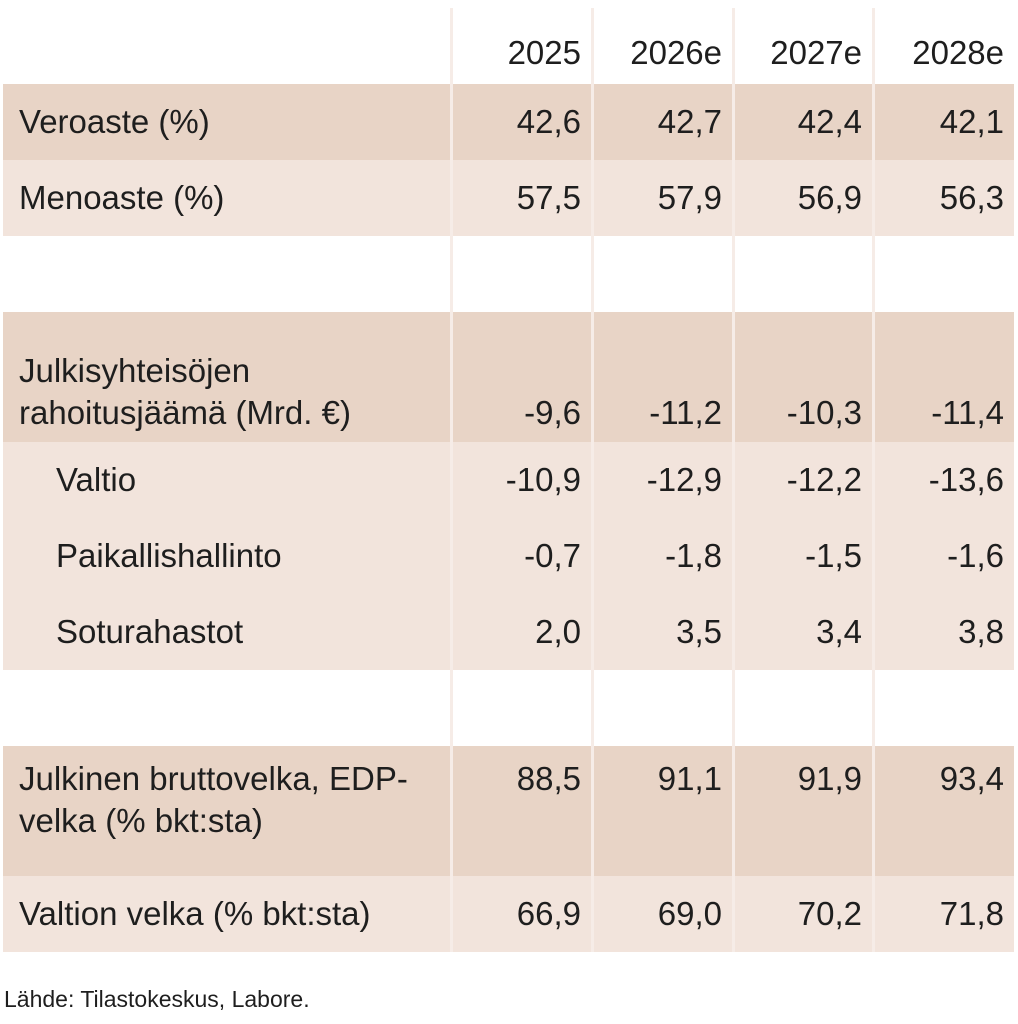 The height and width of the screenshot is (1024, 1018). What do you see at coordinates (522, 377) in the screenshot?
I see `table-cell-value: -9,6` at bounding box center [522, 377].